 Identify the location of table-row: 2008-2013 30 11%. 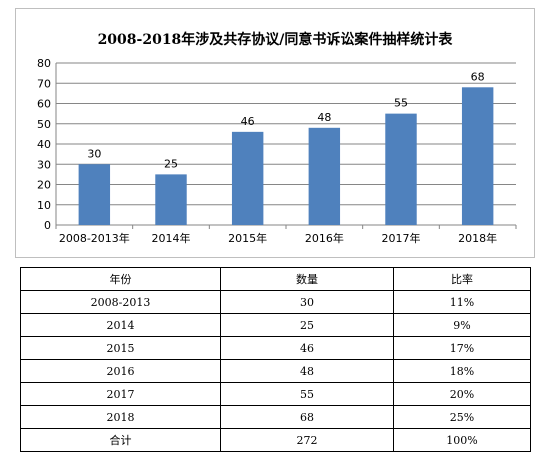
(275, 302).